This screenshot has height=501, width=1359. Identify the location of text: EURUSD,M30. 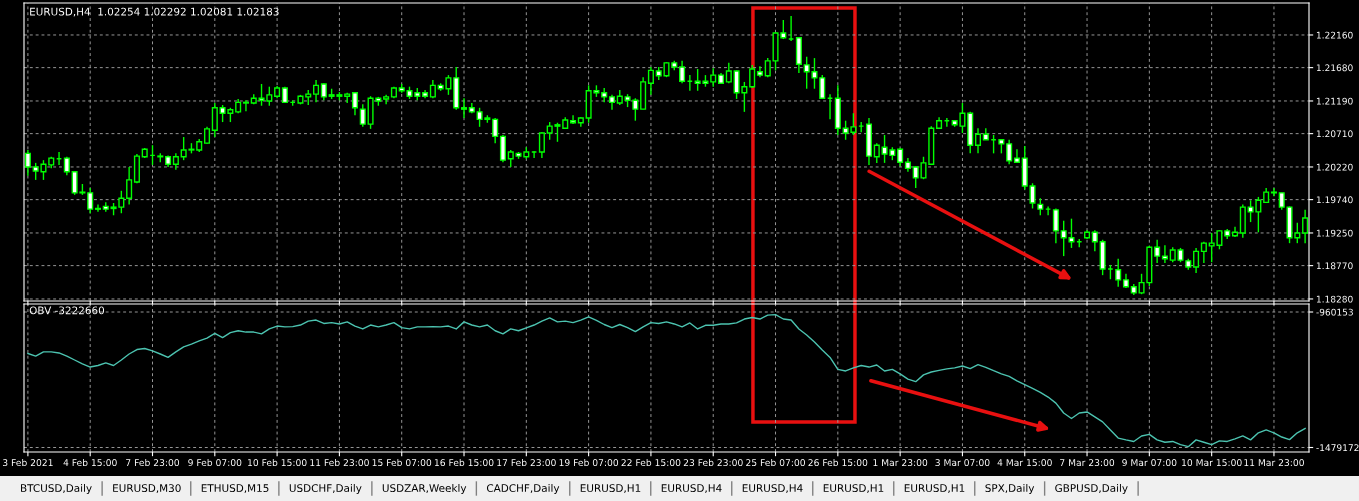
(147, 489).